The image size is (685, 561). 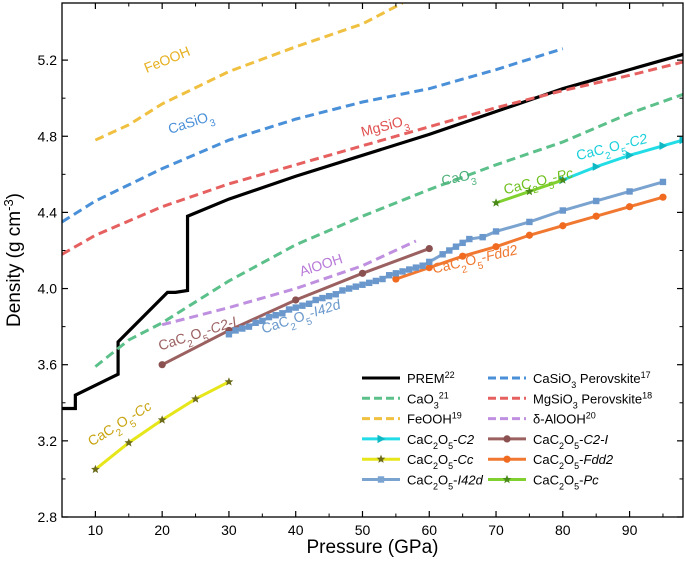 I want to click on annotation-cc-sub: 2, so click(x=119, y=432).